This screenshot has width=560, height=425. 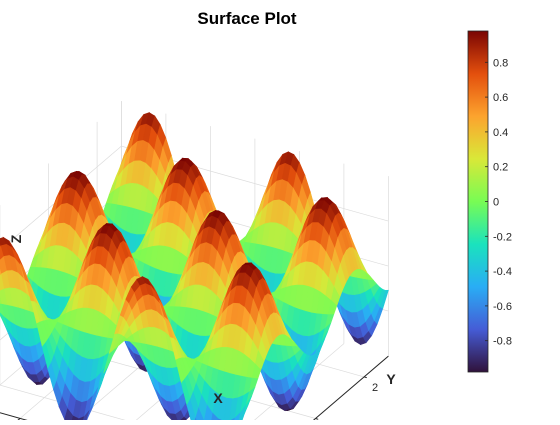 I want to click on colorbar-tick-label: 0.6, so click(x=500, y=98).